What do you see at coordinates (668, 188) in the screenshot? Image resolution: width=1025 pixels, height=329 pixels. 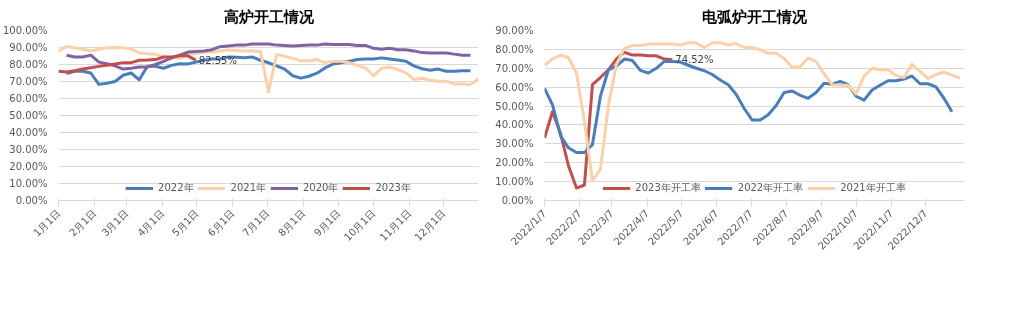 I see `legend-label: 2023年开工率` at bounding box center [668, 188].